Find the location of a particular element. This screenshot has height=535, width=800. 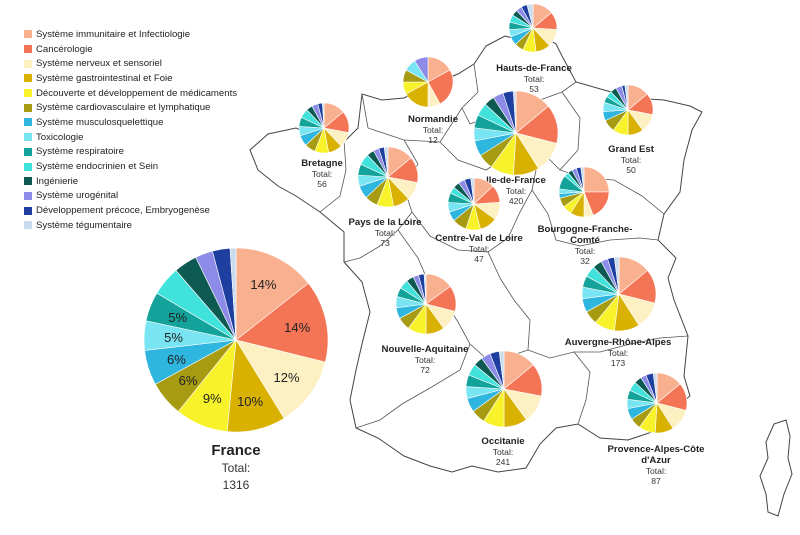

slice-percent-label: 12% is located at coordinates (286, 377).